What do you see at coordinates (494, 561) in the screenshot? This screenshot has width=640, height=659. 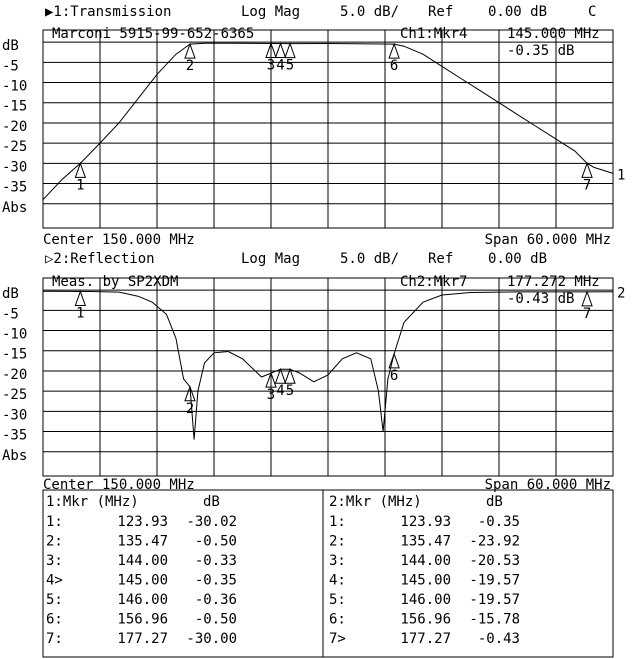 I see `cell-db: -20.53` at bounding box center [494, 561].